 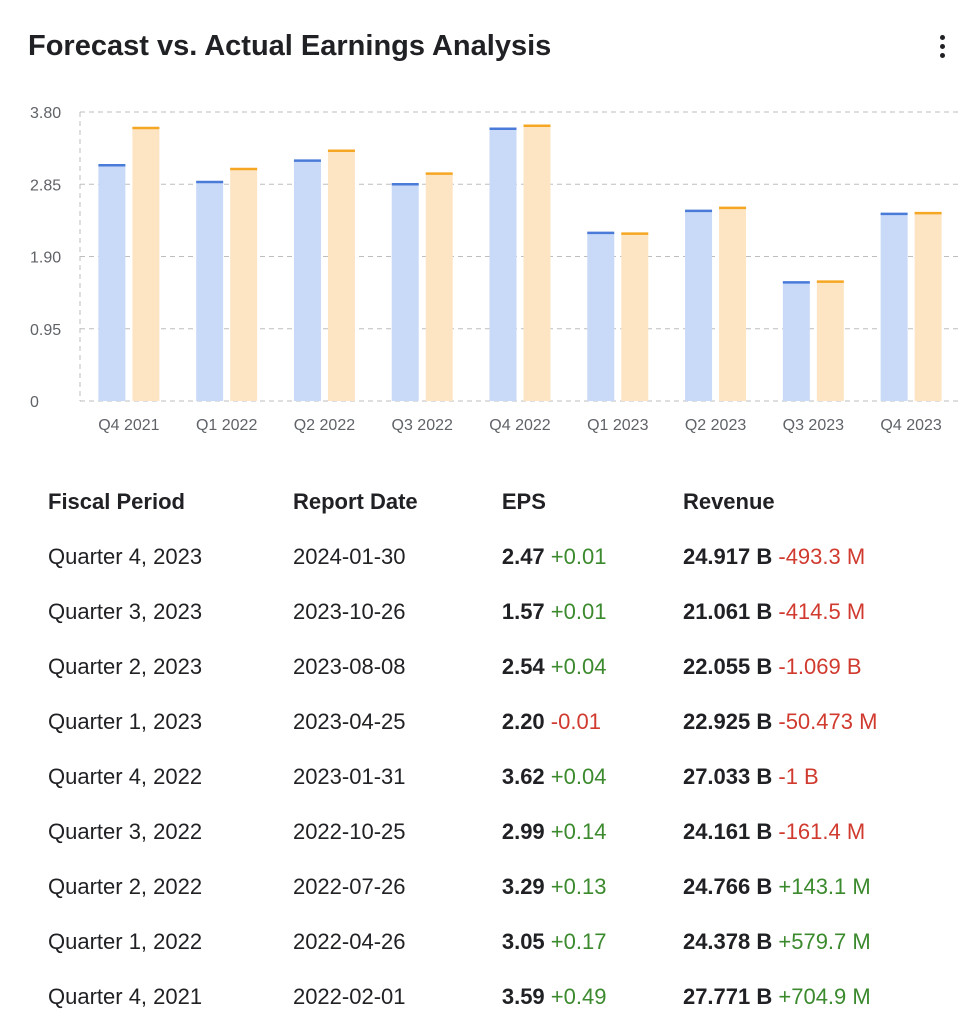 I want to click on fiscal-period-cell: Quarter 4, 2021, so click(x=125, y=996).